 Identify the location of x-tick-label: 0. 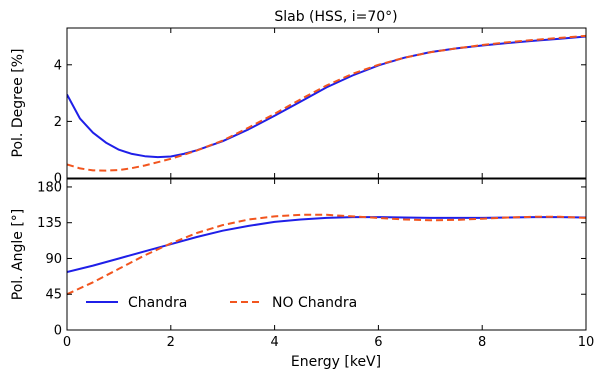
(67, 342).